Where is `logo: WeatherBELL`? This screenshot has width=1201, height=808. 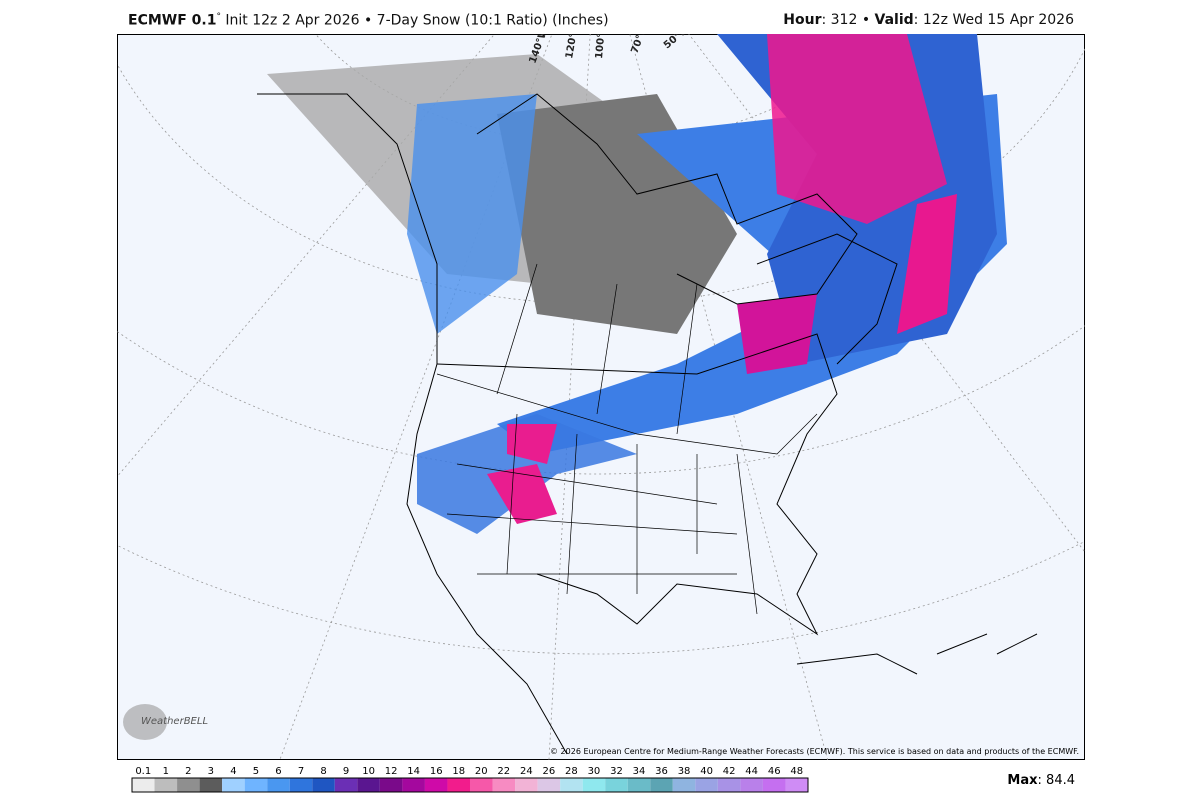
logo: WeatherBELL is located at coordinates (165, 722).